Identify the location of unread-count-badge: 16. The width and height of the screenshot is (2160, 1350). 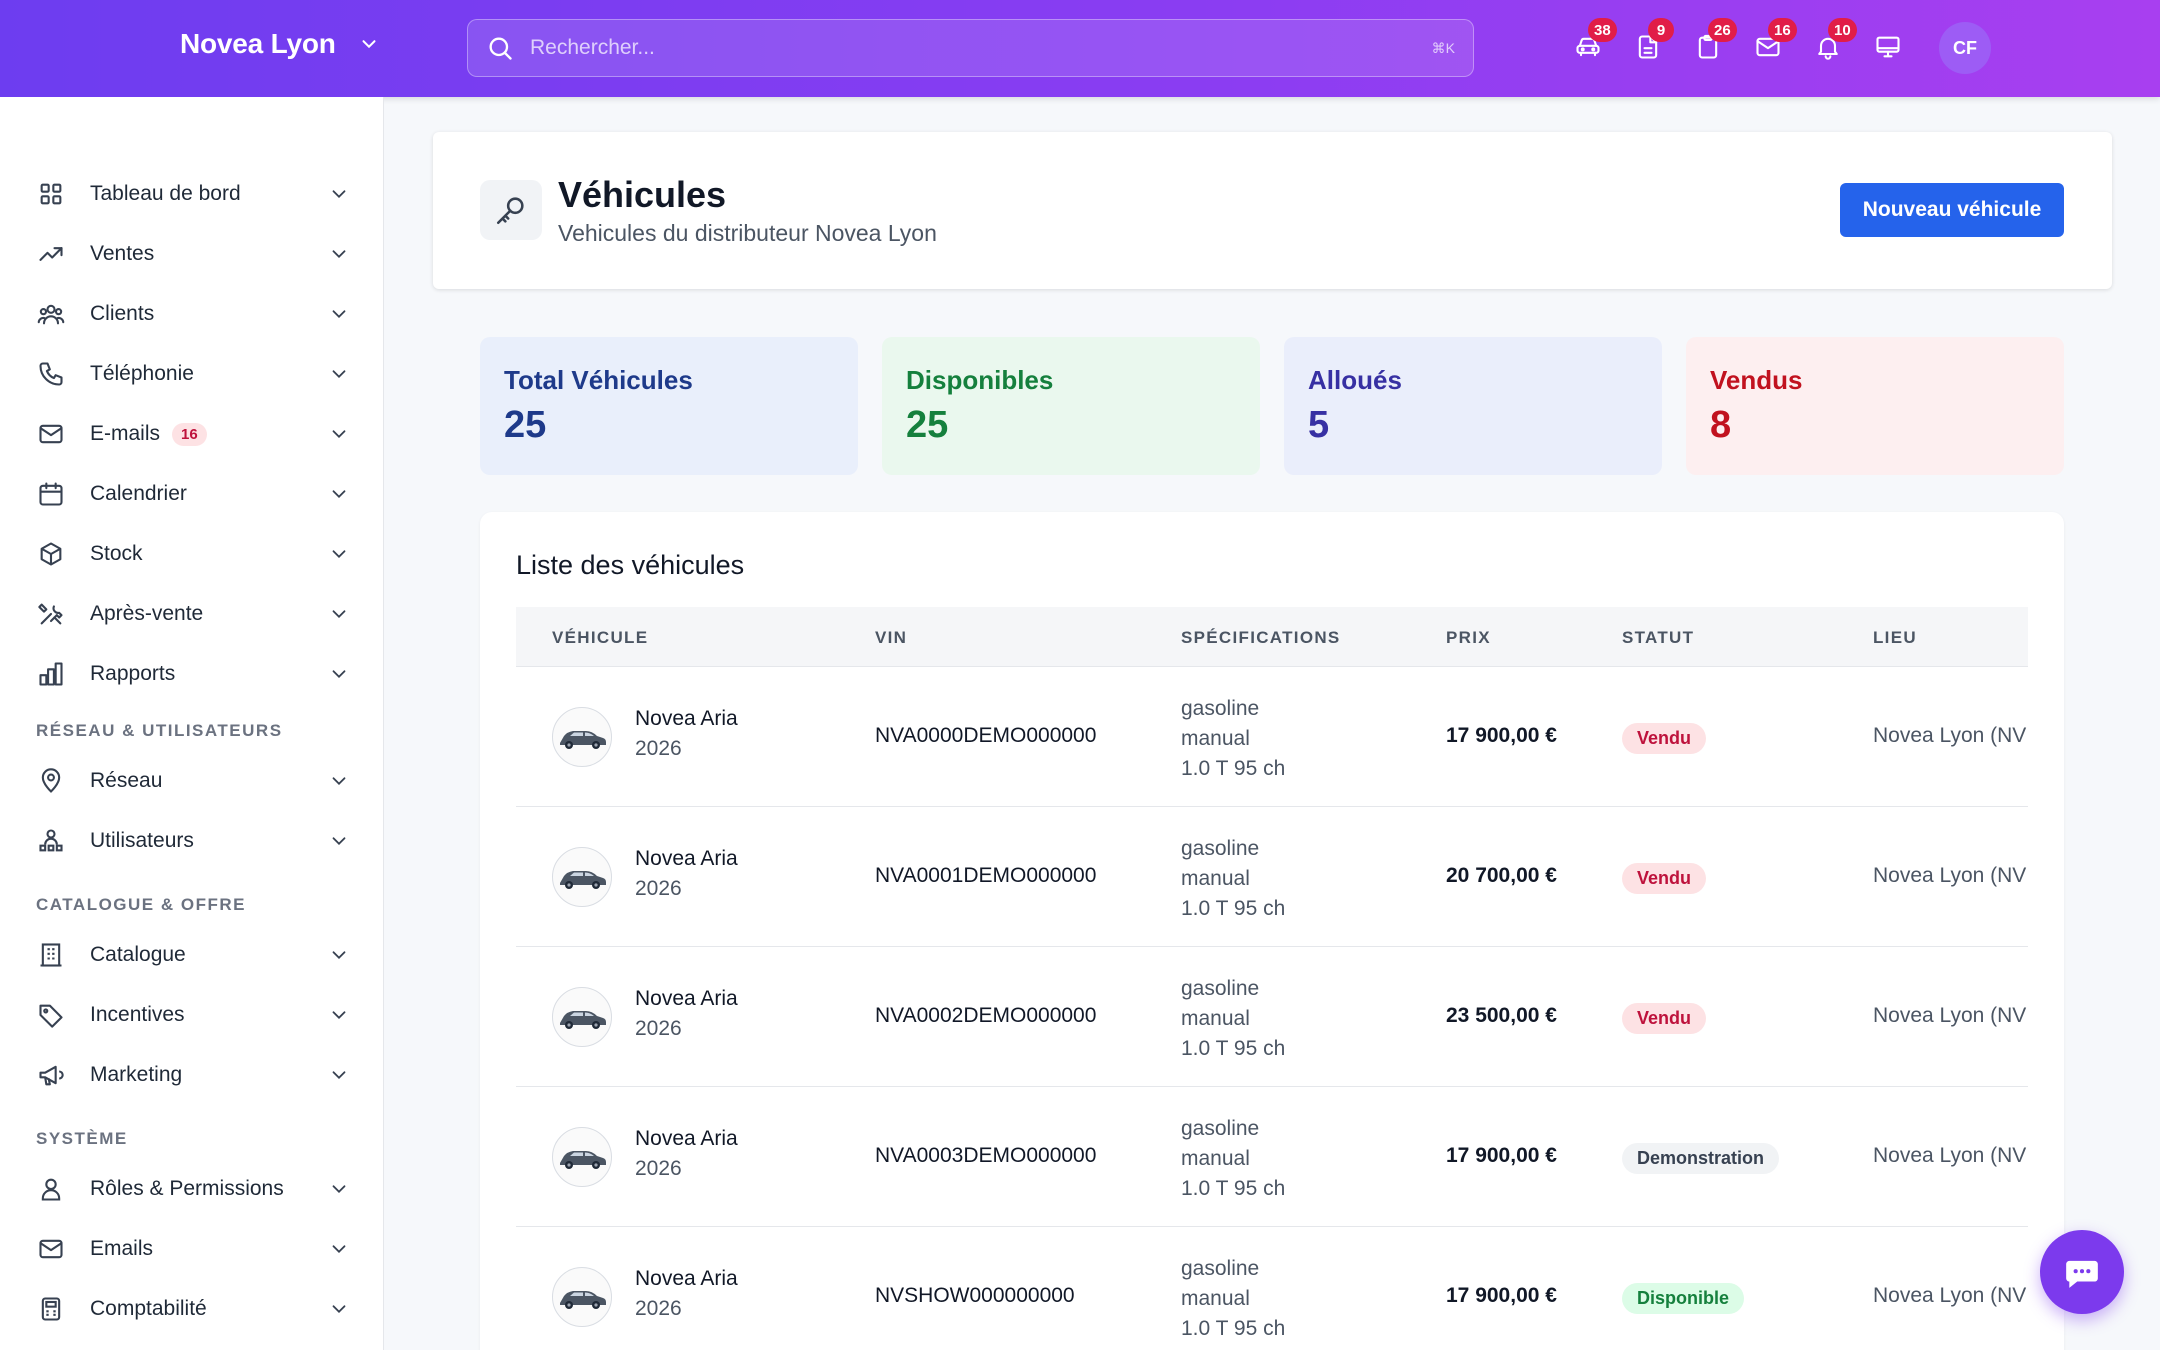
(189, 434).